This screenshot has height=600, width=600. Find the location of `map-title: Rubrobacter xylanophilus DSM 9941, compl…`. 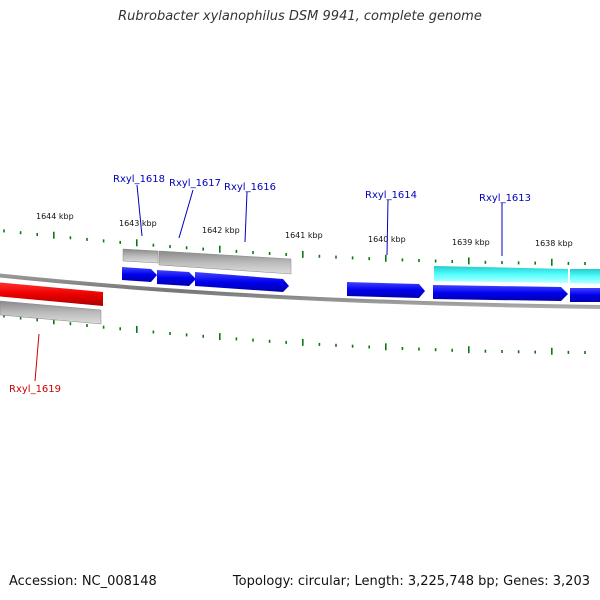

map-title: Rubrobacter xylanophilus DSM 9941, compl… is located at coordinates (300, 16).